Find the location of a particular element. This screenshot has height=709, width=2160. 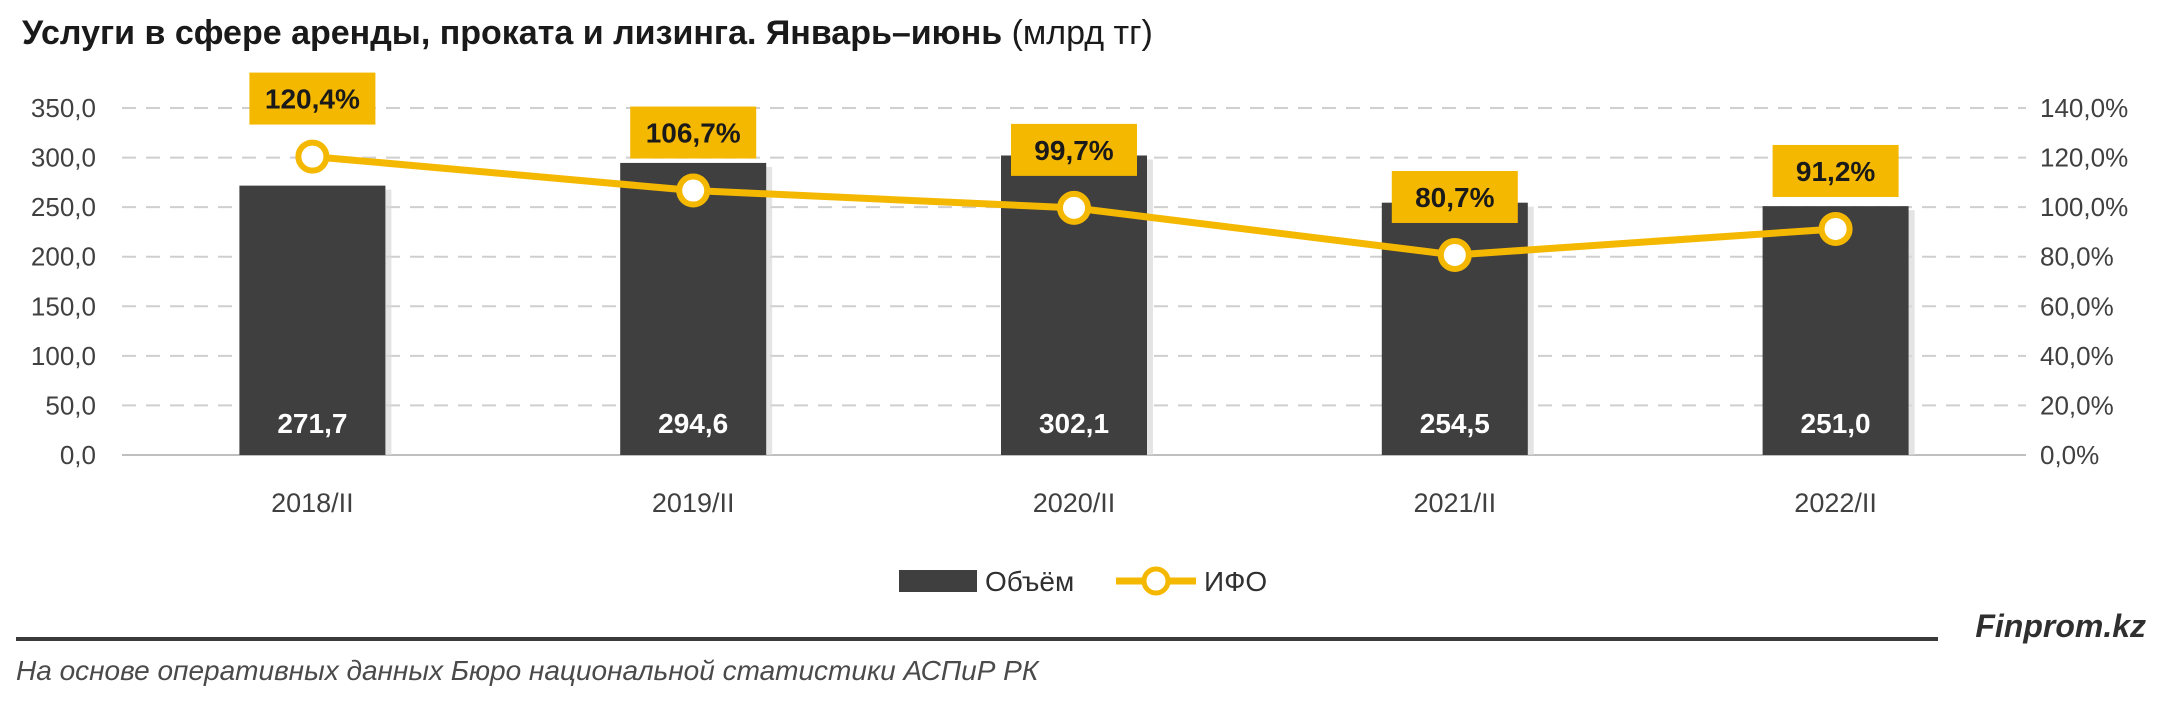

x-tick-label: 2019/II is located at coordinates (693, 503).